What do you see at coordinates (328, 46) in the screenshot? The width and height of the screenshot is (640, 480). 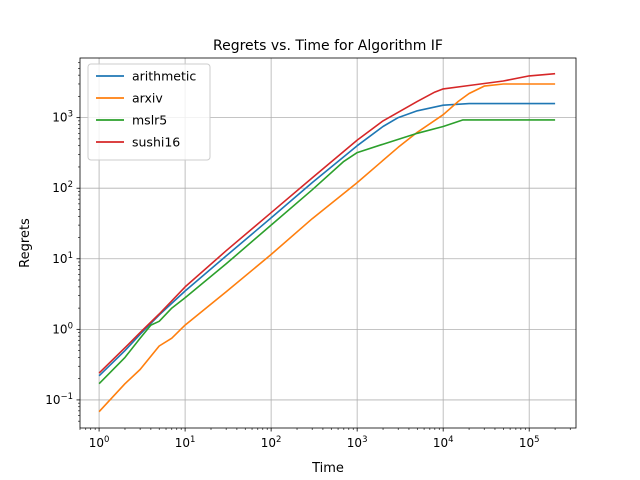 I see `chart-title: Regrets vs. Time for Algorithm IF` at bounding box center [328, 46].